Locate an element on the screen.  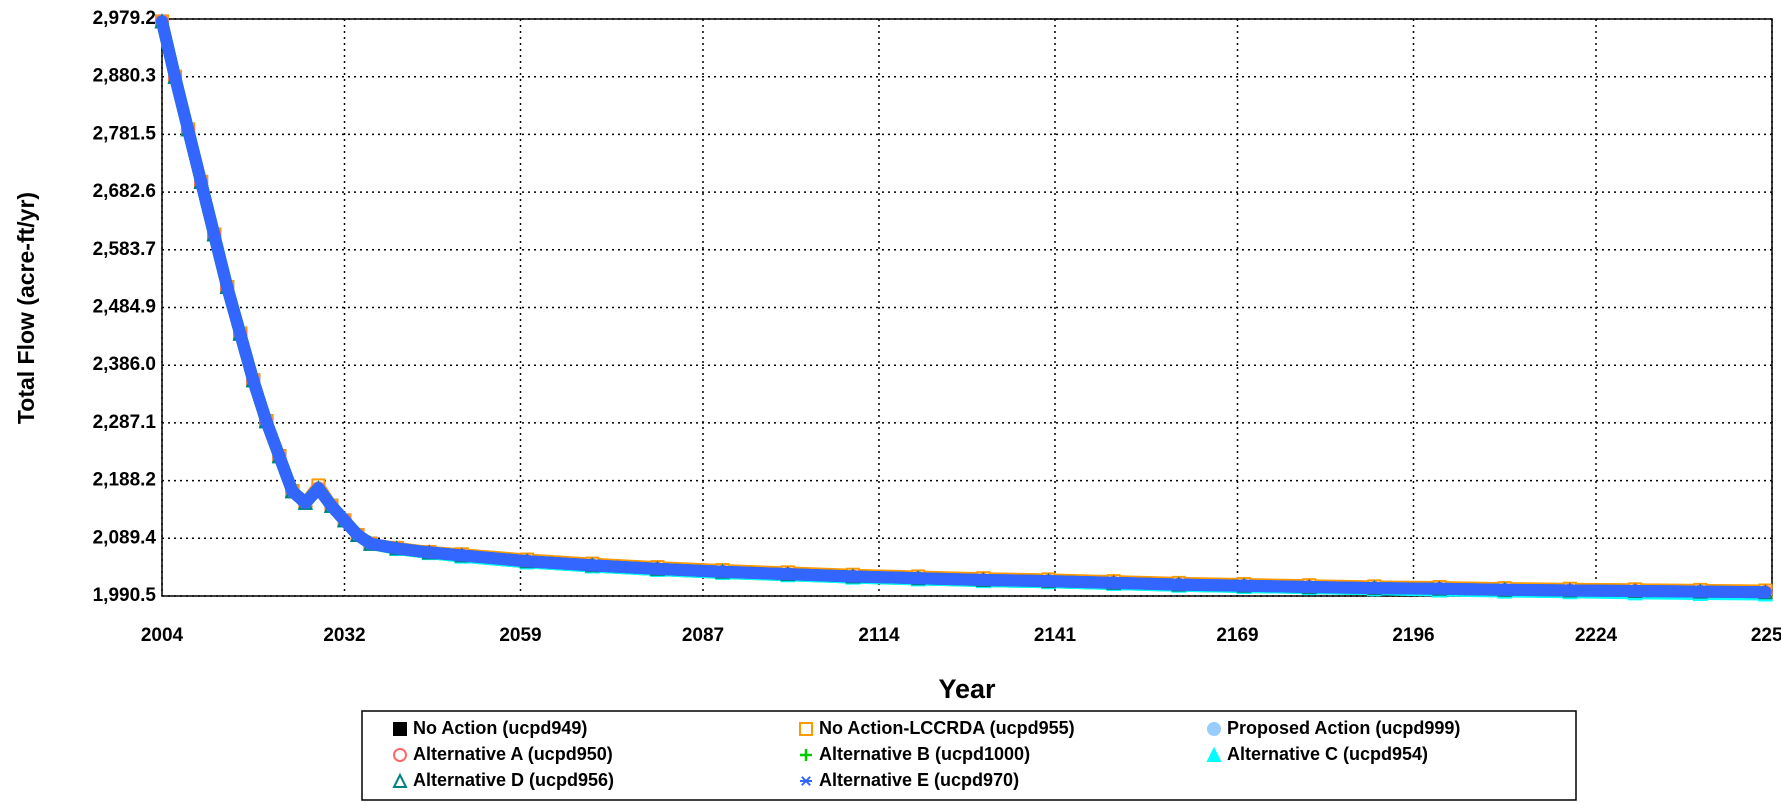
legend-label: Alternative A (ucpd950) is located at coordinates (513, 754).